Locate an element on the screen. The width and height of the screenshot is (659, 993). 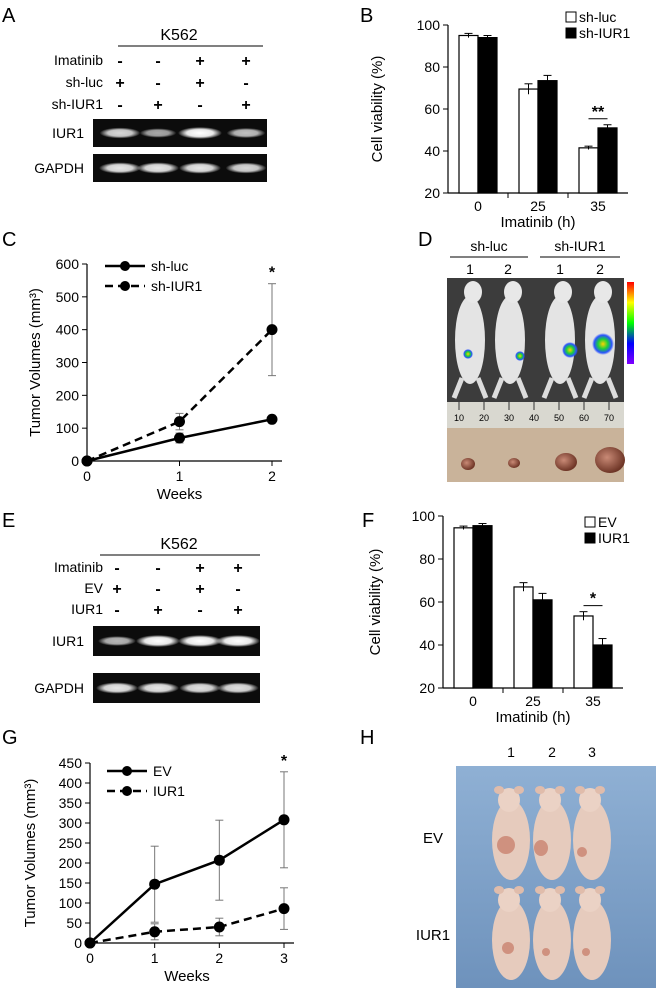
y-axis-label: Tumor Volumes (mm³) is located at coordinates (30, 853).